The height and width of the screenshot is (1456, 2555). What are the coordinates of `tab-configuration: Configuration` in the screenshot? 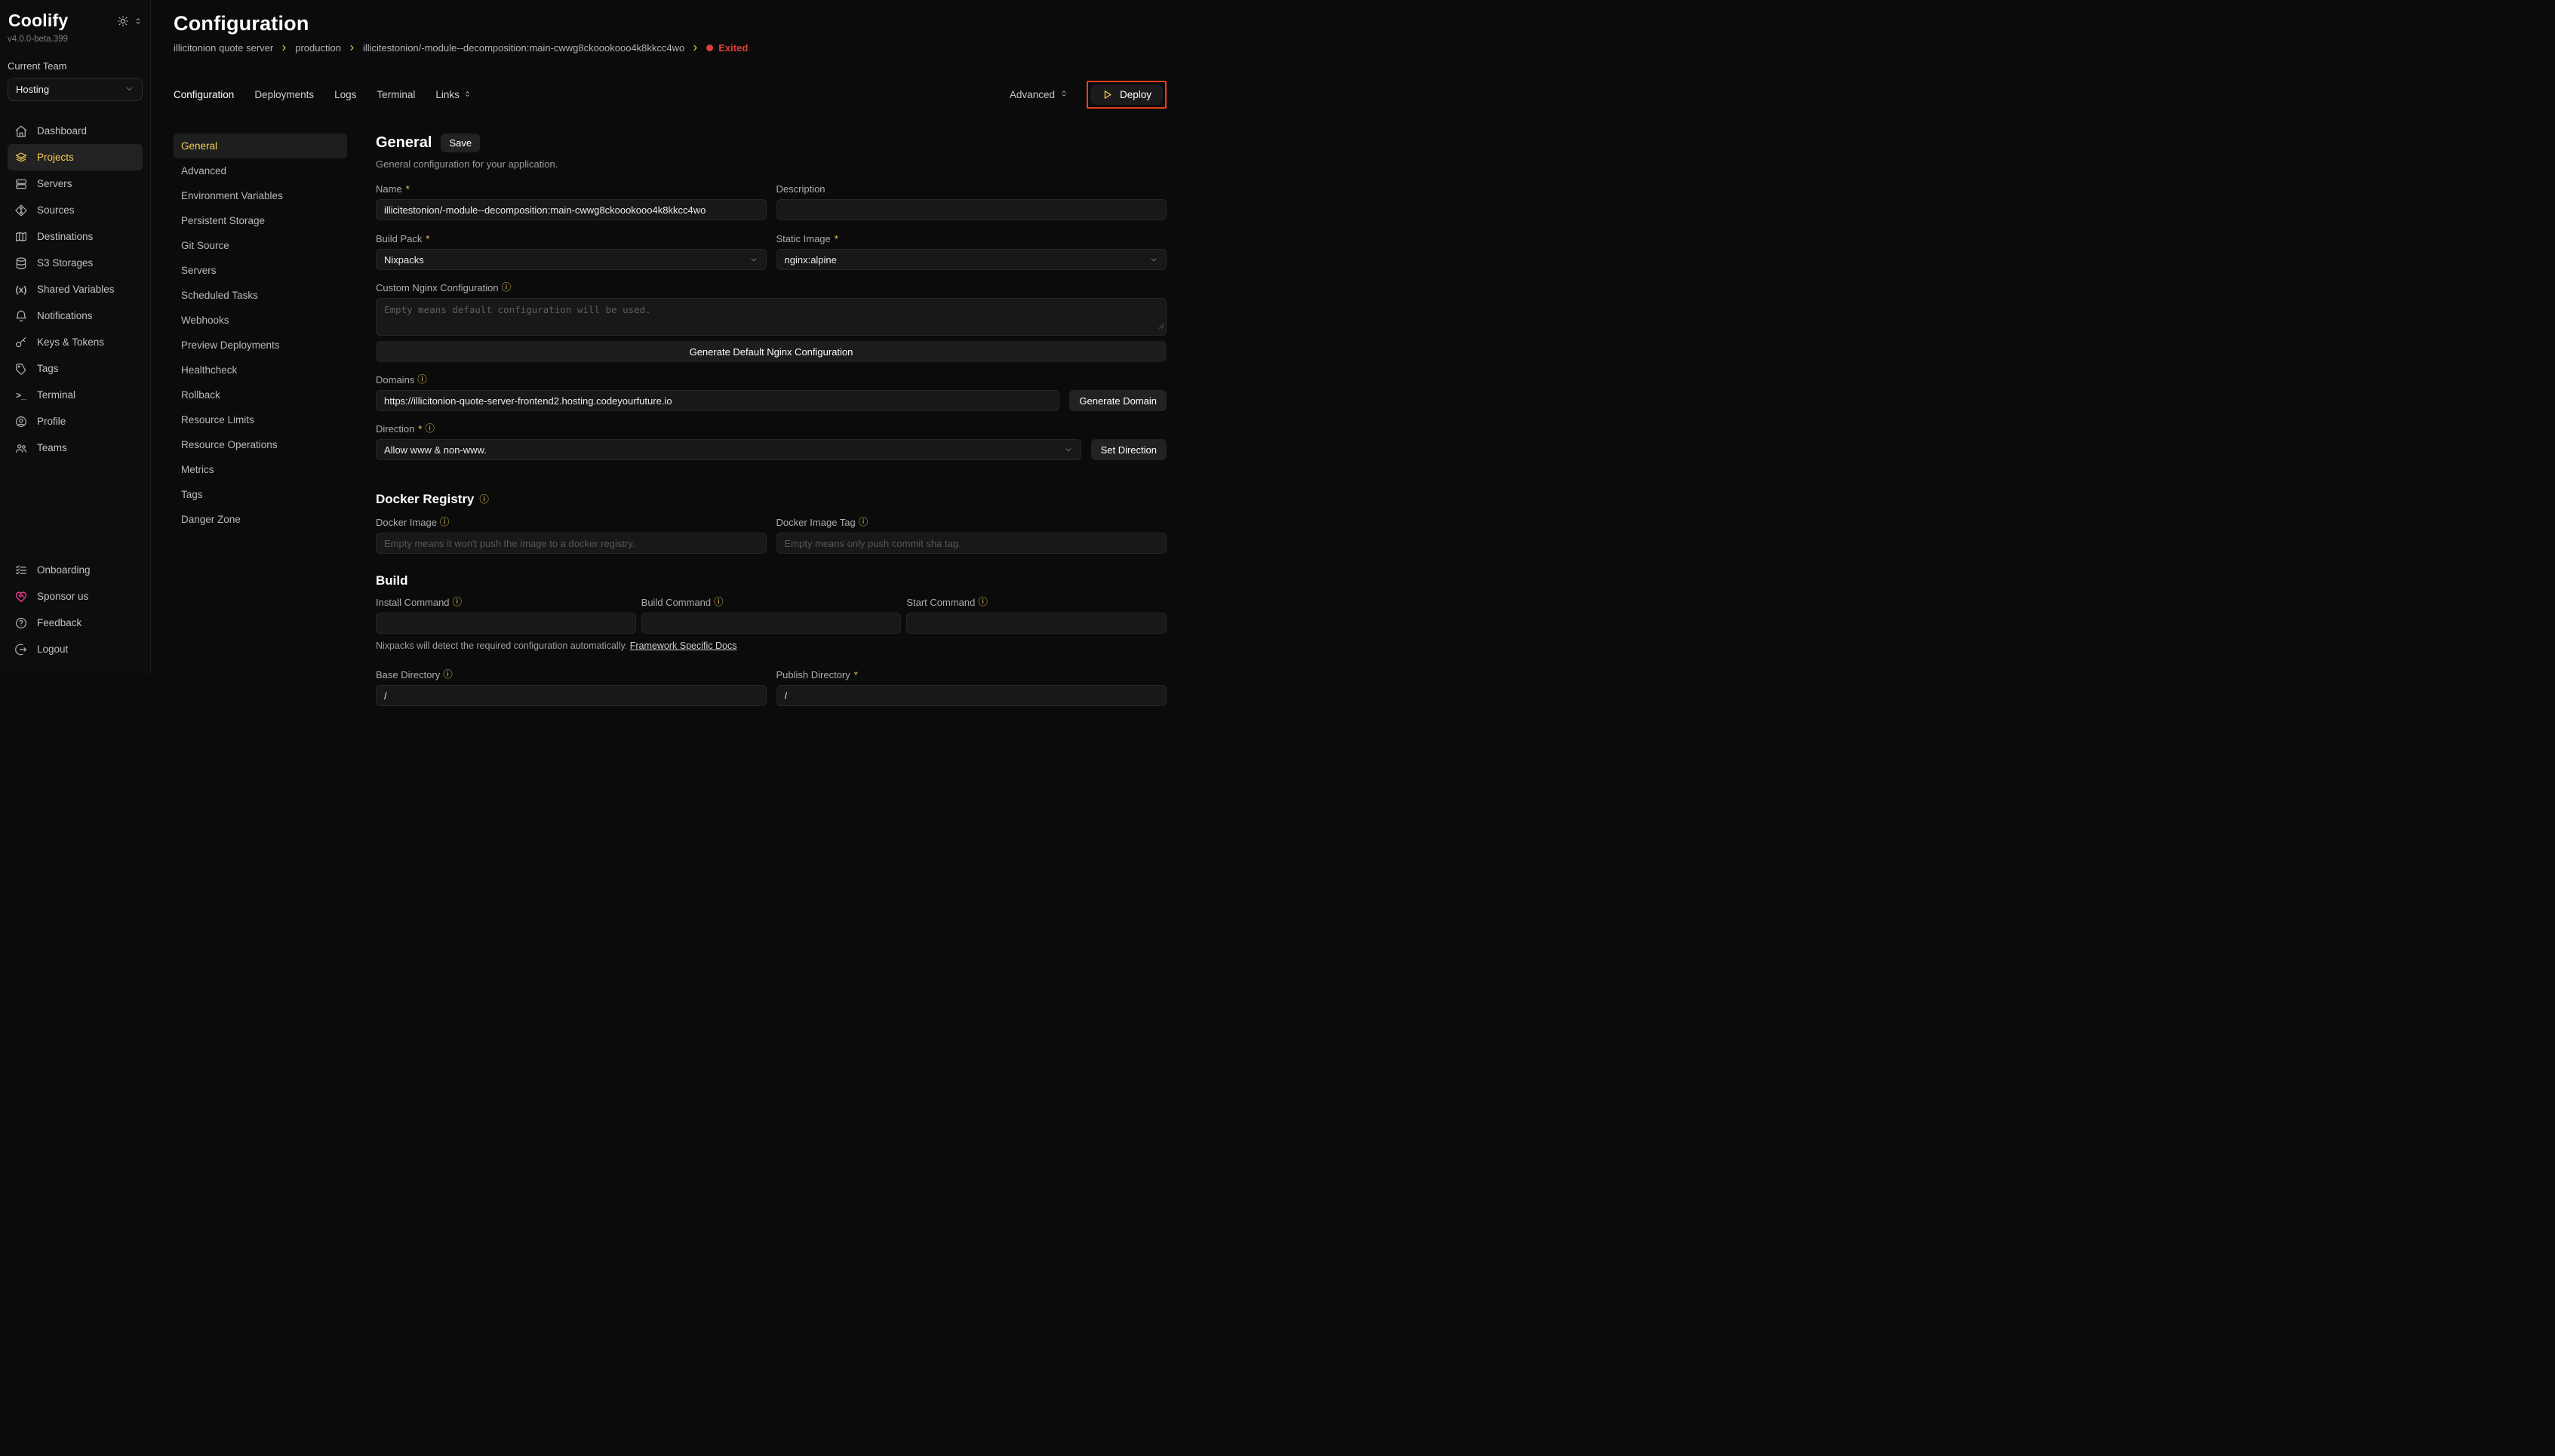 It's located at (204, 94).